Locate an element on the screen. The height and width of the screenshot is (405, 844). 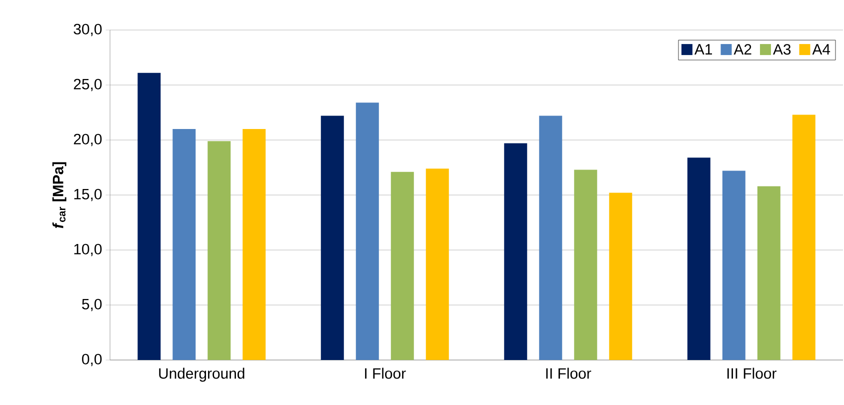
legend-label: A1 is located at coordinates (703, 49).